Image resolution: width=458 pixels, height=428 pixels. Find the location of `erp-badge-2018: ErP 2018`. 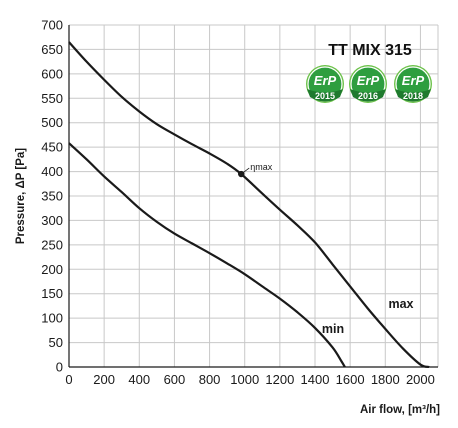

erp-badge-2018: ErP 2018 is located at coordinates (413, 84).